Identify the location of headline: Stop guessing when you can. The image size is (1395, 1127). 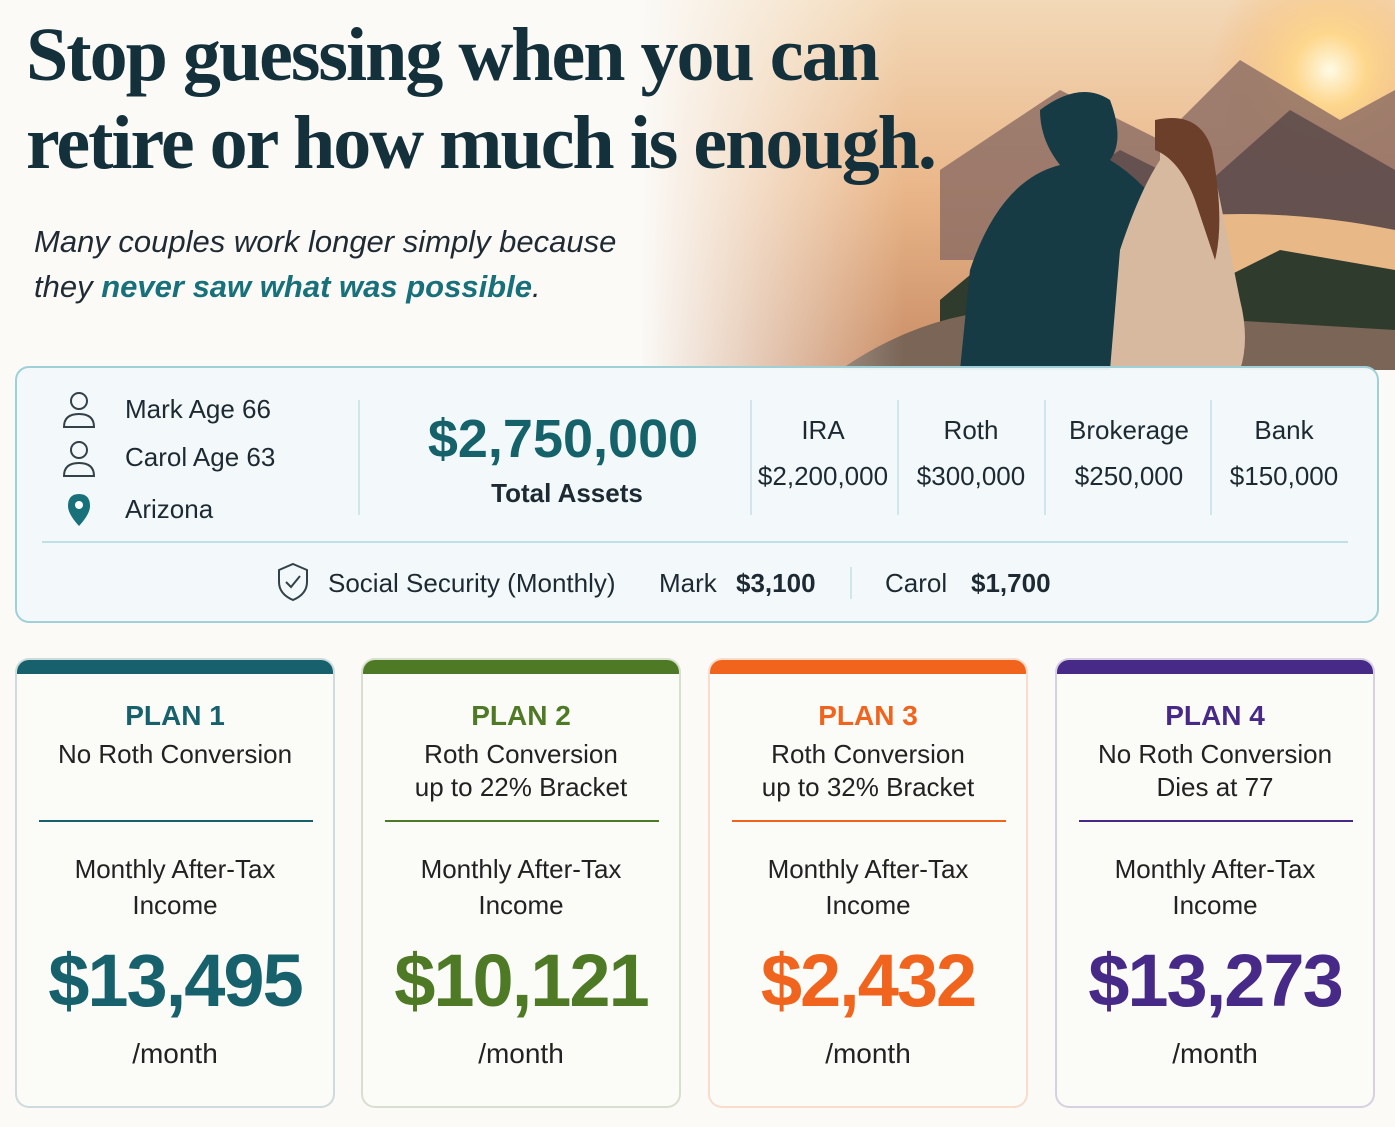
(453, 55).